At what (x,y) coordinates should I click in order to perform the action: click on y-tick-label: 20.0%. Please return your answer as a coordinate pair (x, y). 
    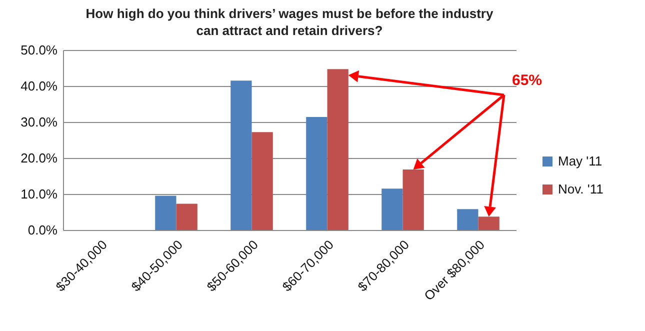
    Looking at the image, I should click on (39, 158).